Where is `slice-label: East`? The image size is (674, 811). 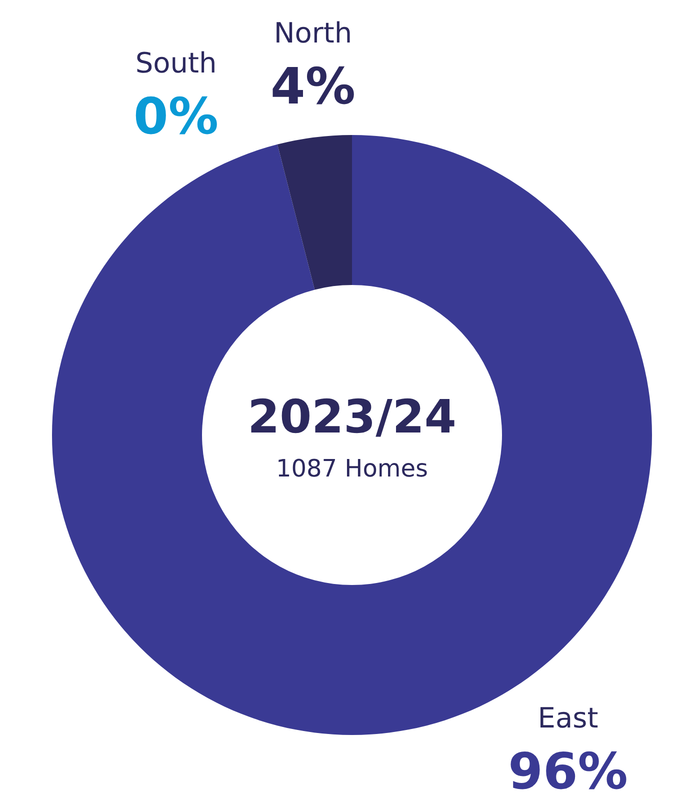 slice-label: East is located at coordinates (568, 718).